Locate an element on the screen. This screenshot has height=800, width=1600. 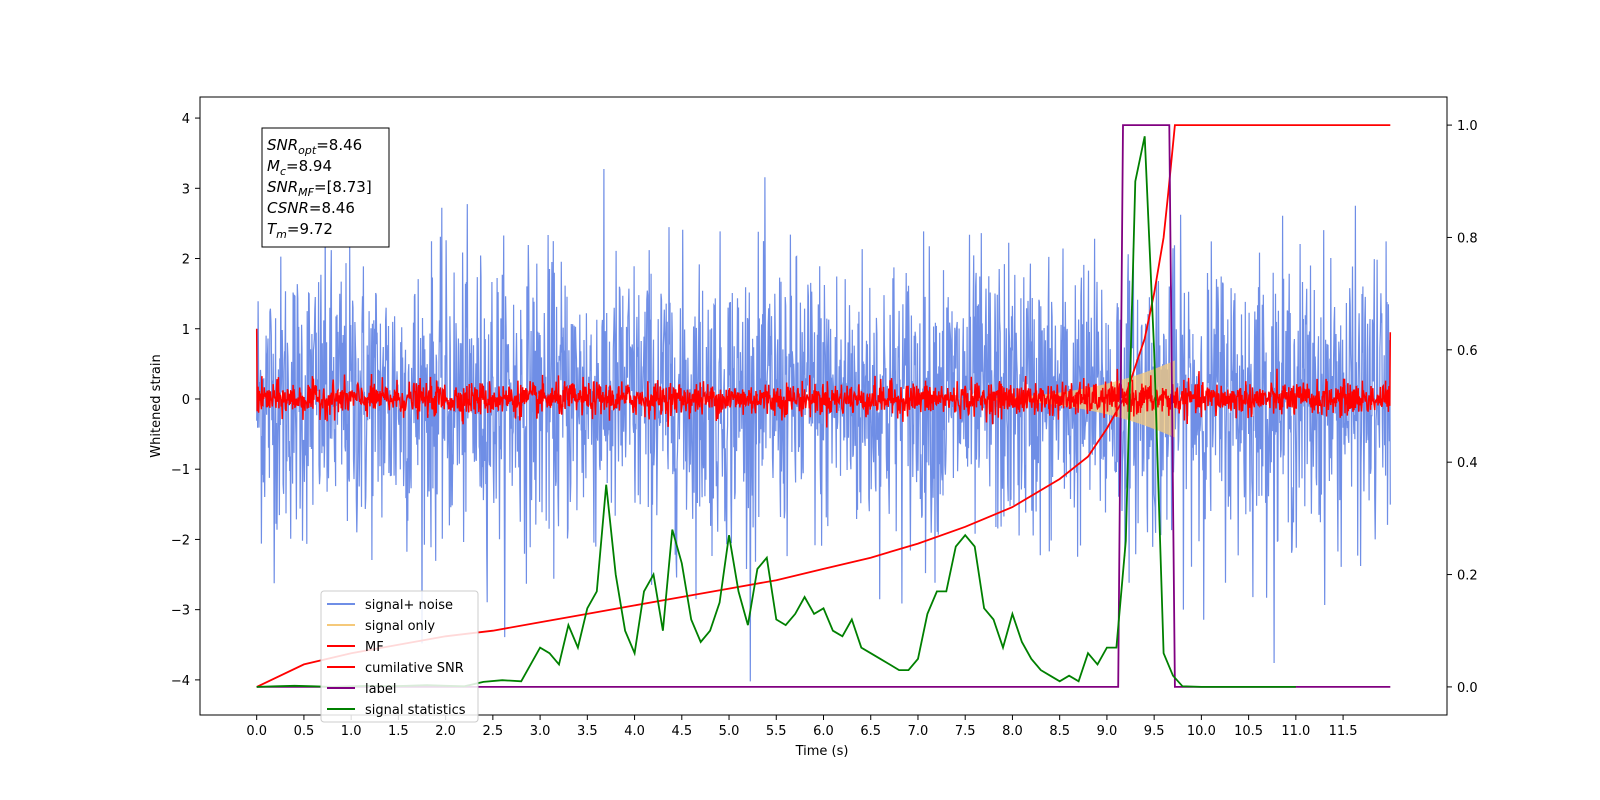
y-tick-label: −4 is located at coordinates (180, 681).